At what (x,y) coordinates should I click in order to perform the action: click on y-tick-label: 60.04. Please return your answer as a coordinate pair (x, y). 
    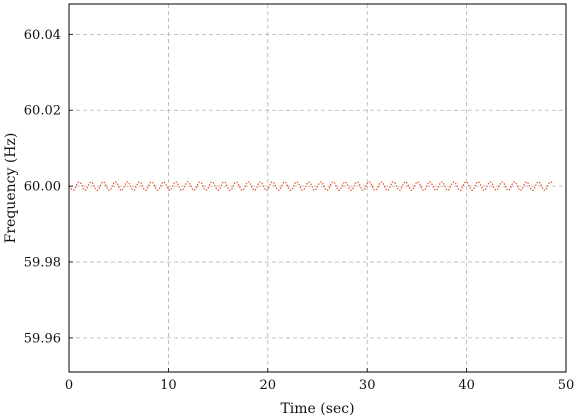
    Looking at the image, I should click on (42, 35).